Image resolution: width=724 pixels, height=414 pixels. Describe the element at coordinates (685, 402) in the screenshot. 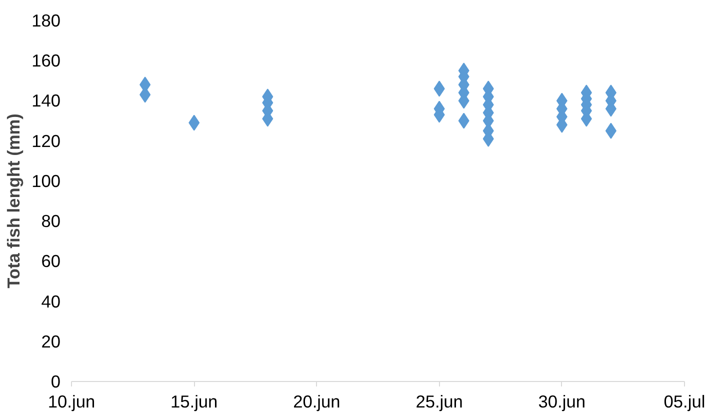

I see `x-tick-label: 05.jul` at that location.